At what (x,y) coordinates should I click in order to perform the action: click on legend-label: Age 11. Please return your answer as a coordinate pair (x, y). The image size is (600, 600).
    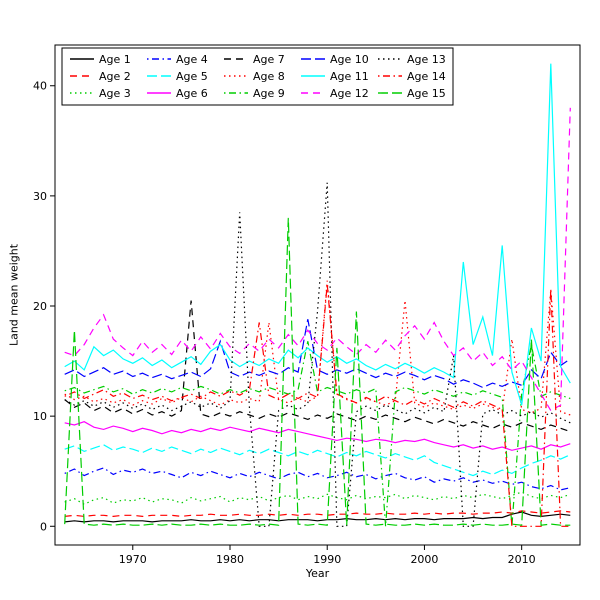
    Looking at the image, I should click on (349, 76).